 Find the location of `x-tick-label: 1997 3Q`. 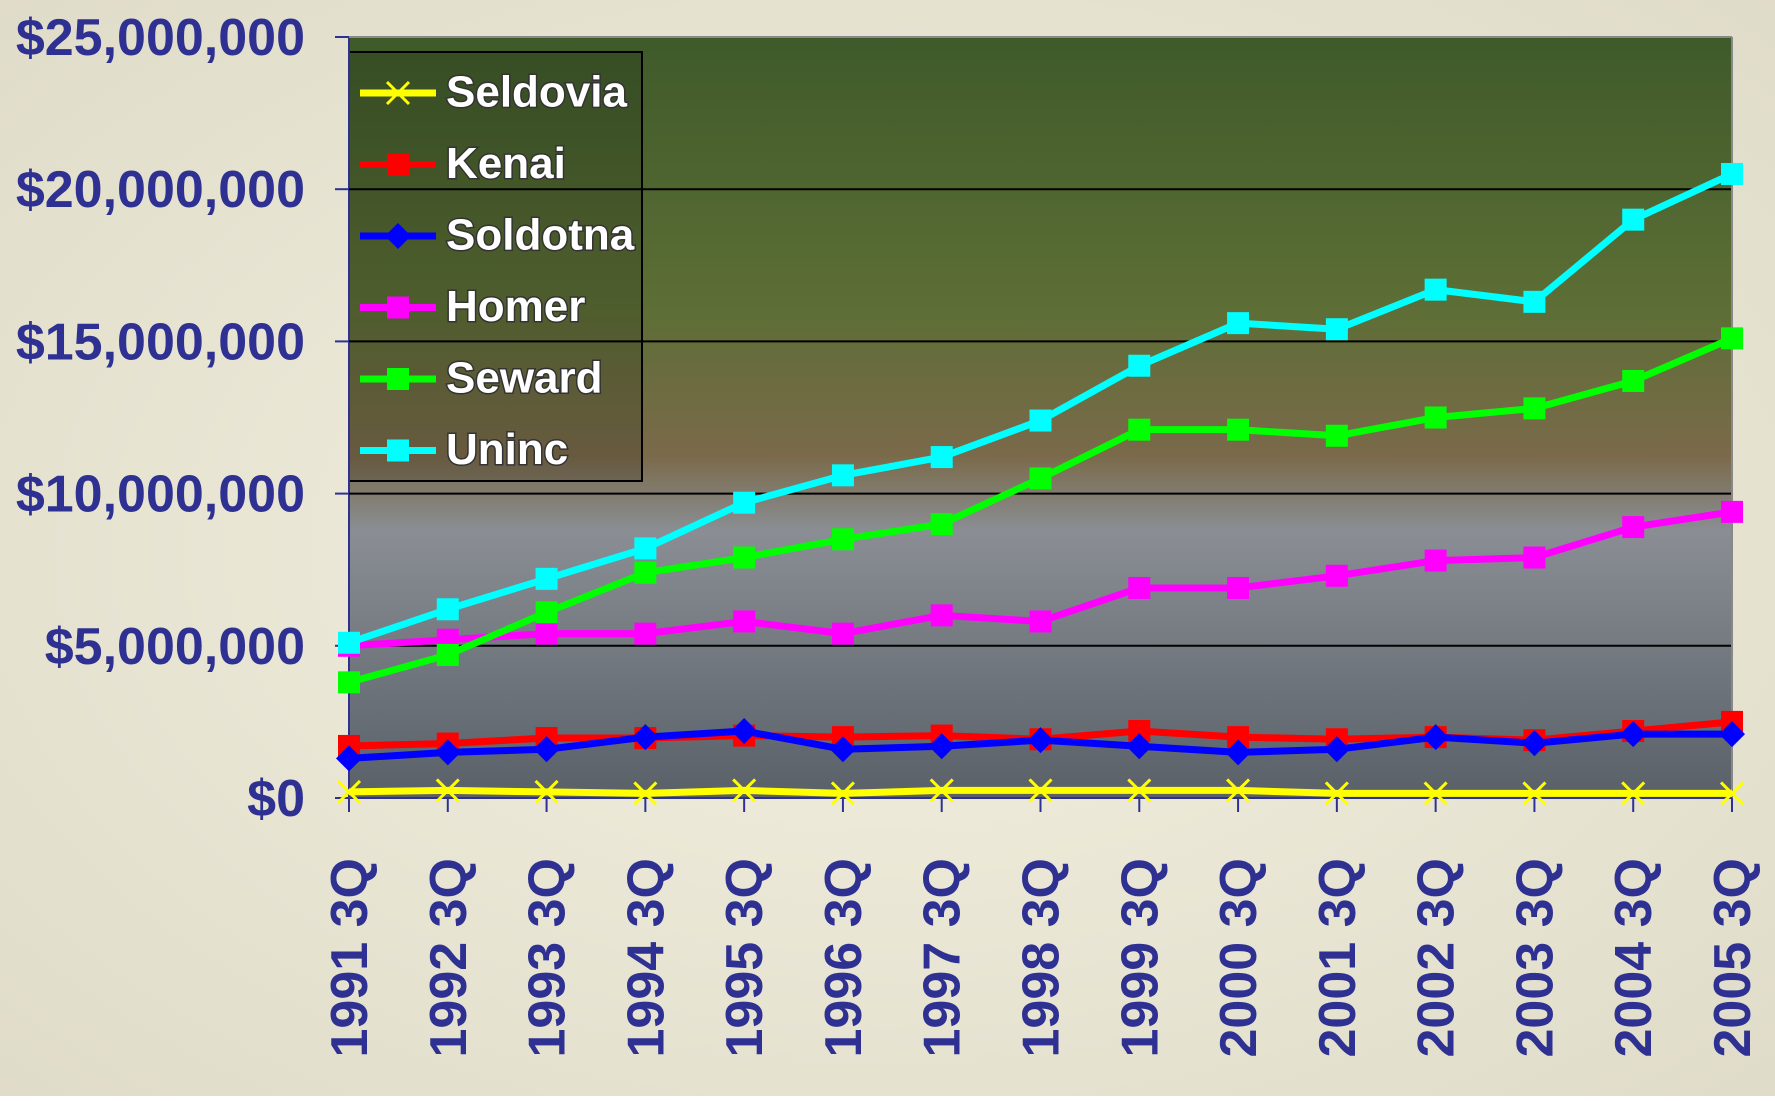

x-tick-label: 1997 3Q is located at coordinates (943, 958).